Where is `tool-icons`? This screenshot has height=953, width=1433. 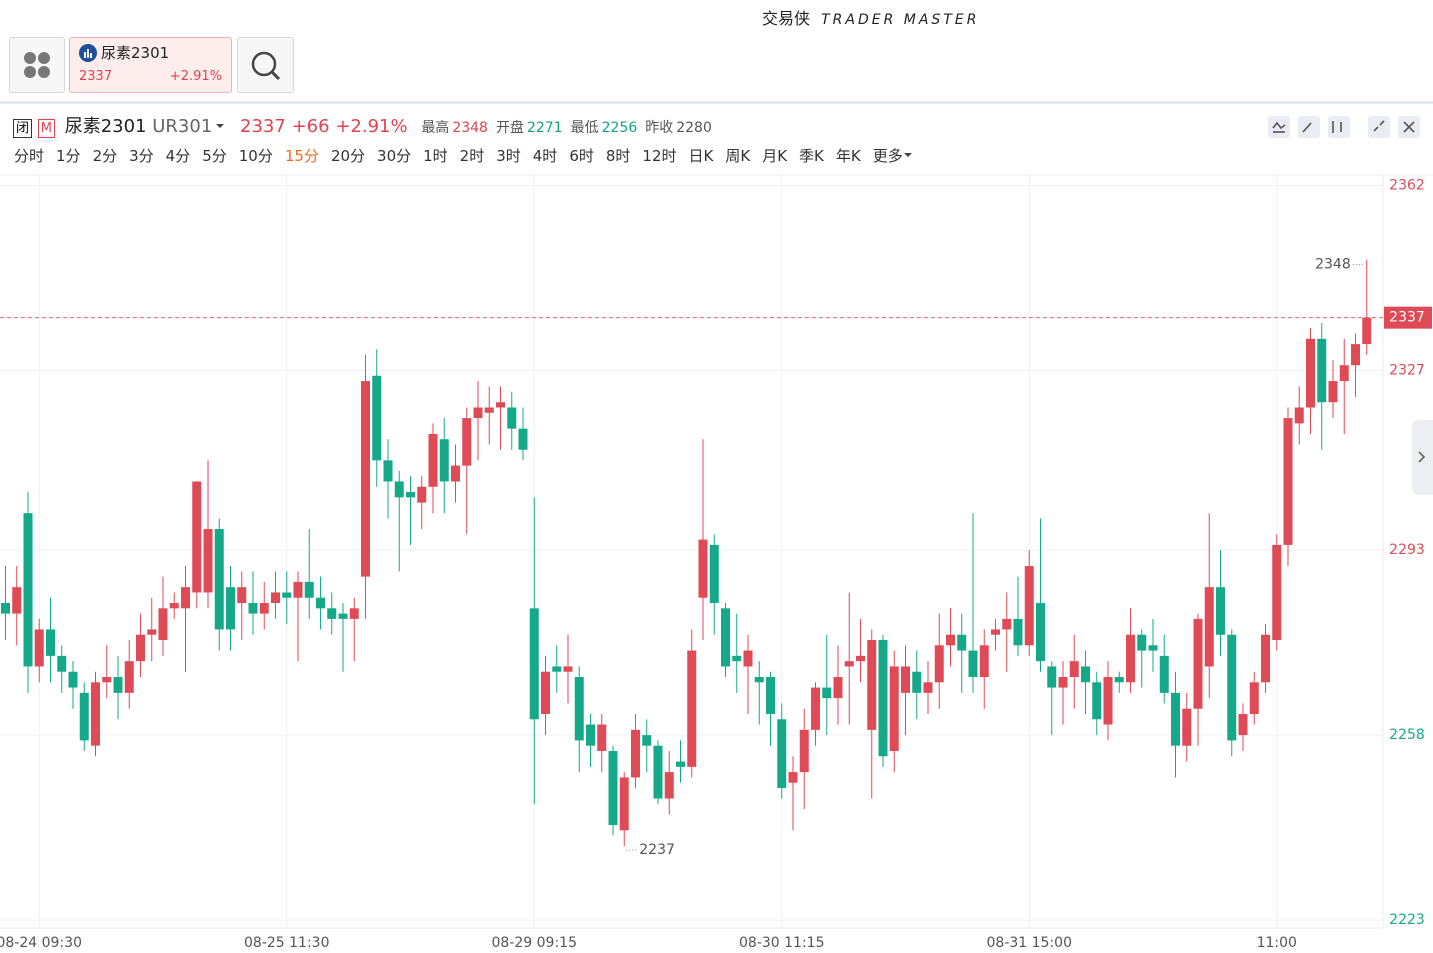
tool-icons is located at coordinates (1343, 126).